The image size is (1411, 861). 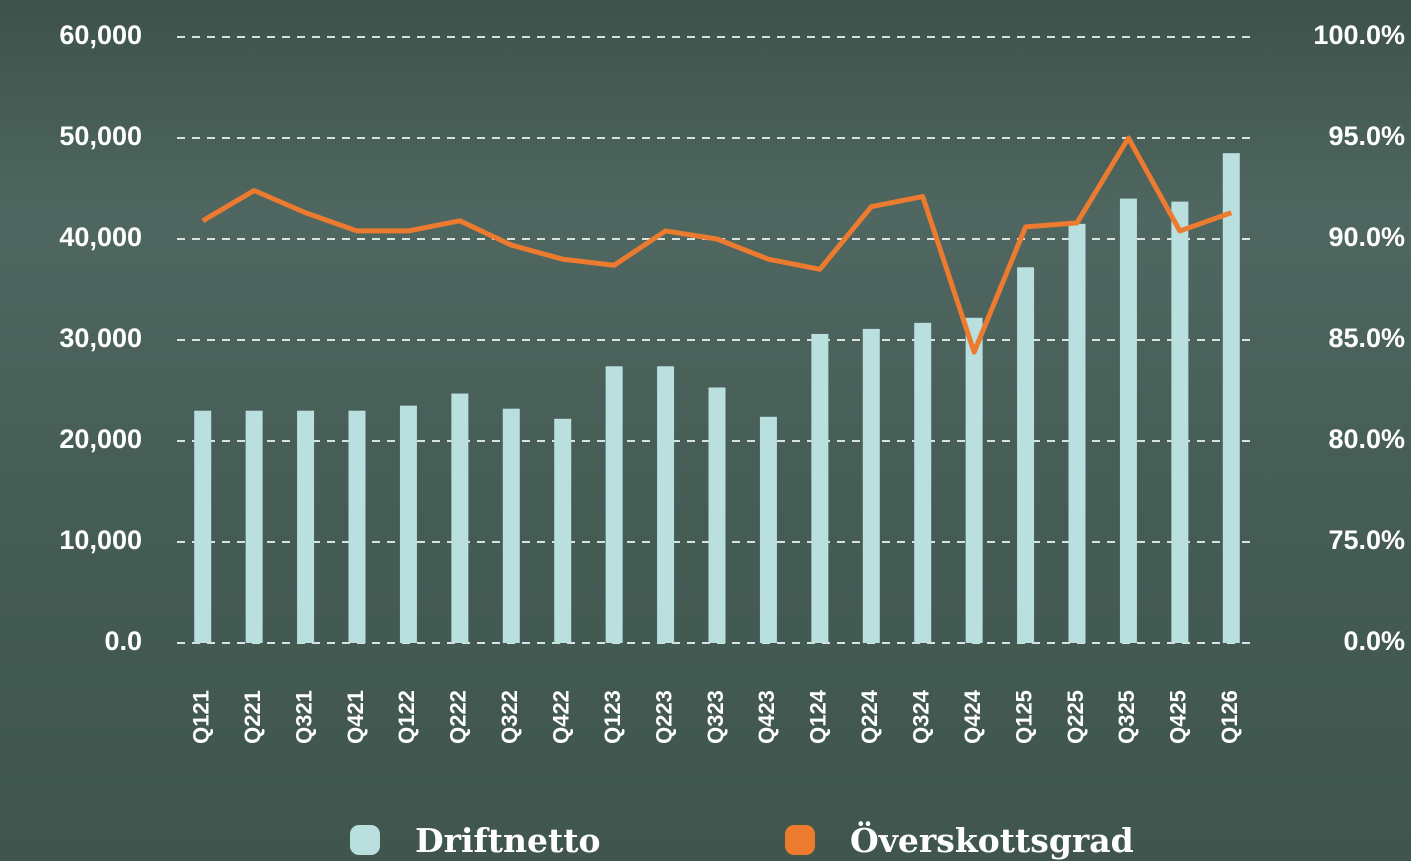 I want to click on x-tick-label: Q422, so click(x=561, y=717).